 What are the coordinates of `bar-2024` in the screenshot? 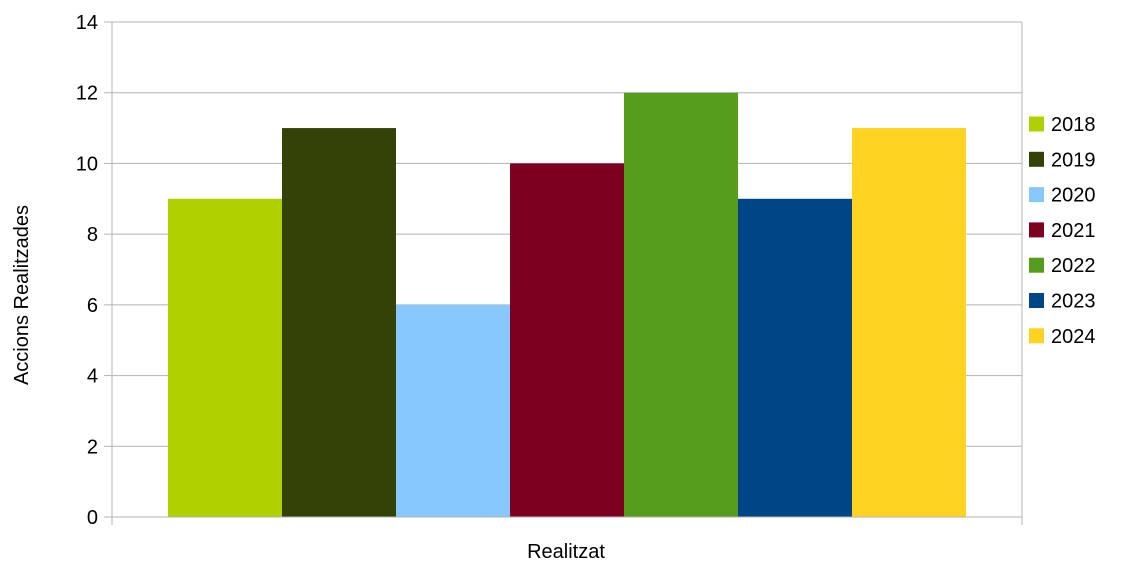 It's located at (909, 323).